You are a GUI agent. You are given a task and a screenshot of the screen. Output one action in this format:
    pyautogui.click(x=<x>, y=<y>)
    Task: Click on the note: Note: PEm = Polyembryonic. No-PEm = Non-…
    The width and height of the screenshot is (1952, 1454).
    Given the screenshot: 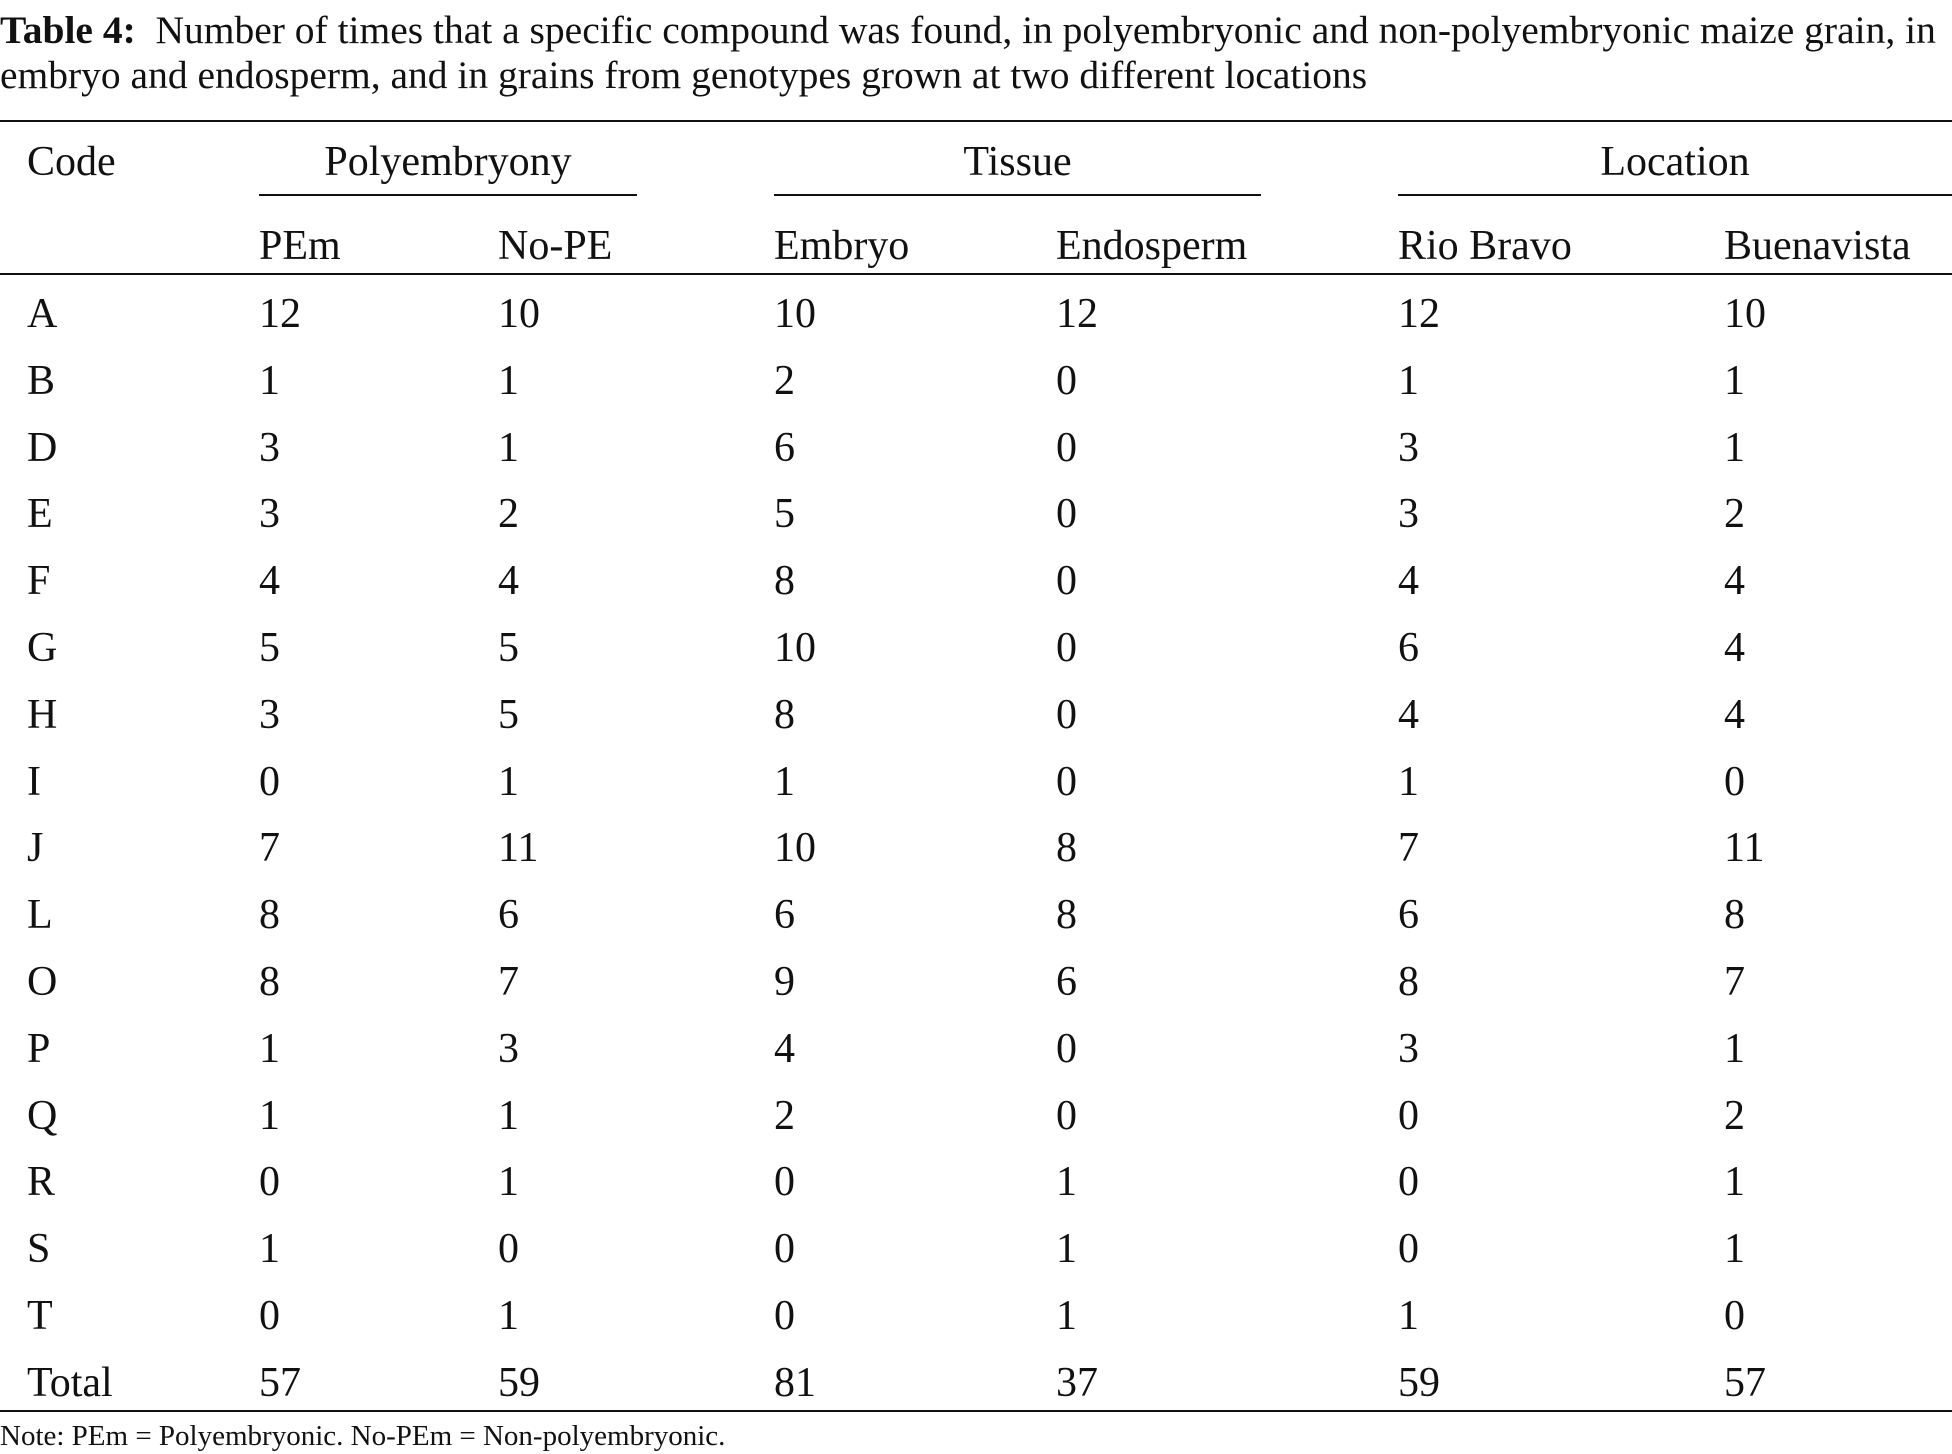 What is the action you would take?
    pyautogui.click(x=363, y=1436)
    